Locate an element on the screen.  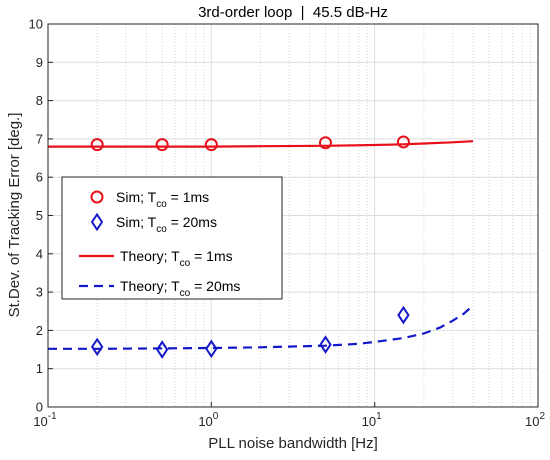
legend-circle-marker is located at coordinates (97, 197).